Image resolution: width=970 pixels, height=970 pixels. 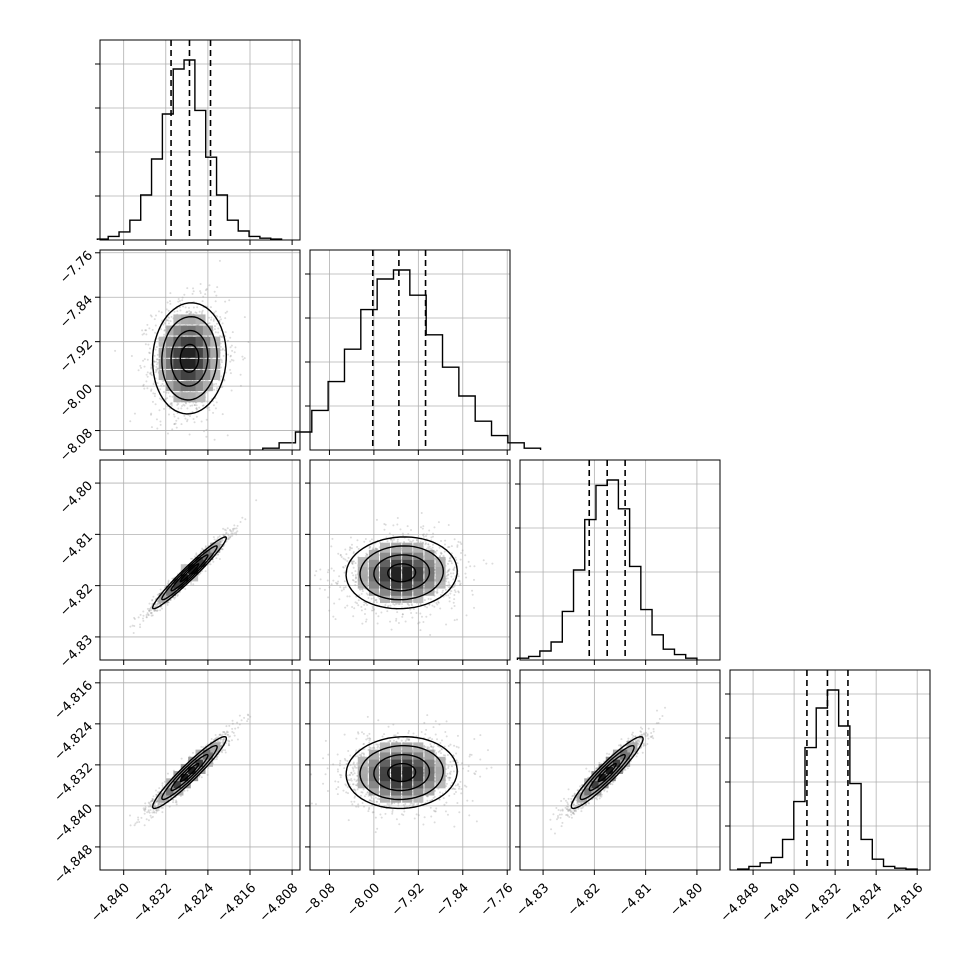 I want to click on contour-line, so click(x=189, y=573).